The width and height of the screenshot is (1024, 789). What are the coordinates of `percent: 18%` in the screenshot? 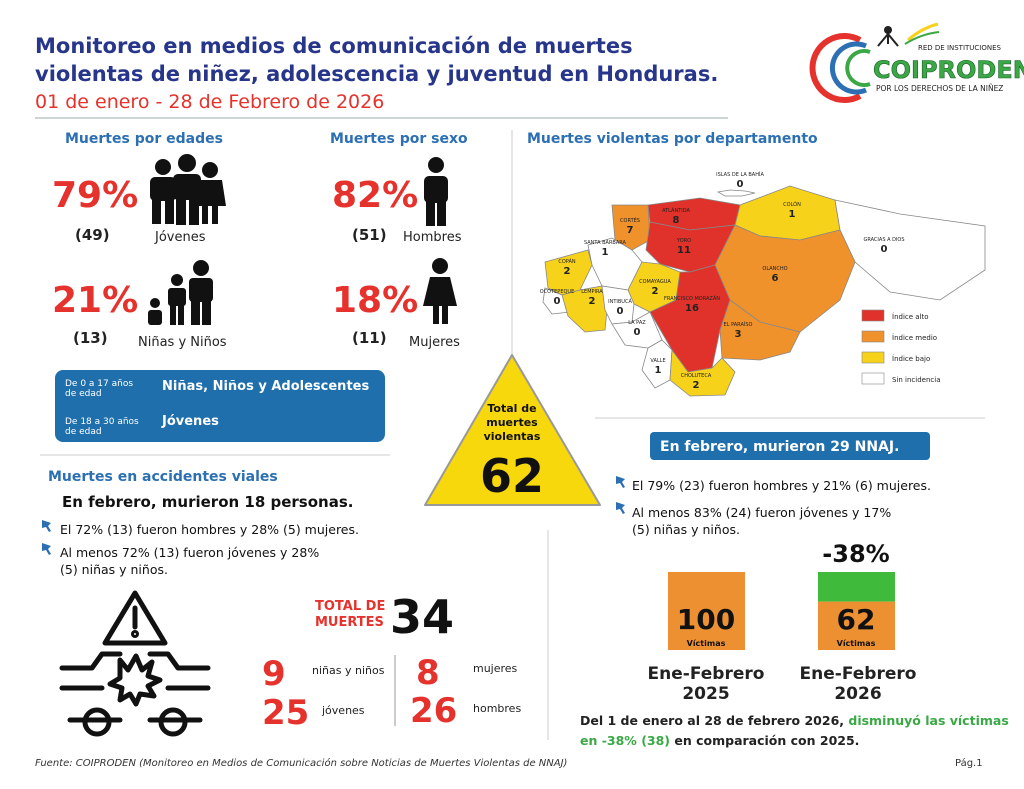 It's located at (375, 300).